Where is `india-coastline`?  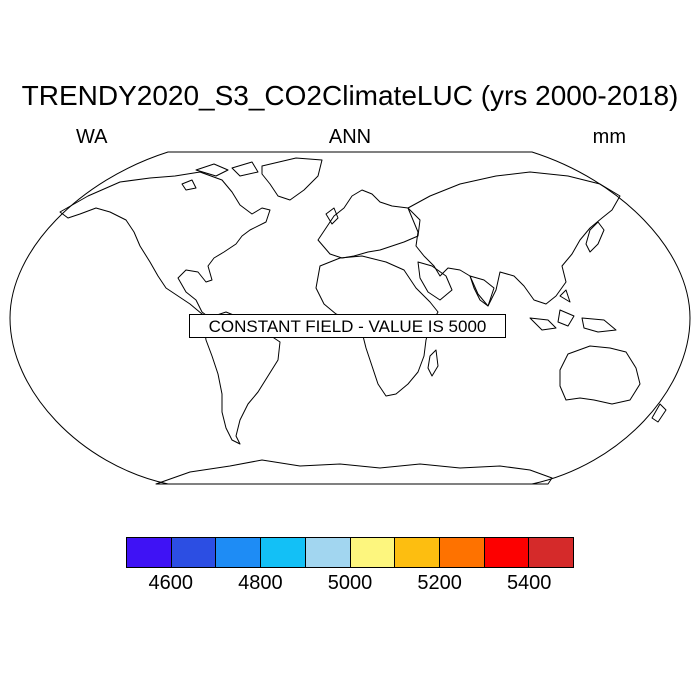 india-coastline is located at coordinates (482, 291).